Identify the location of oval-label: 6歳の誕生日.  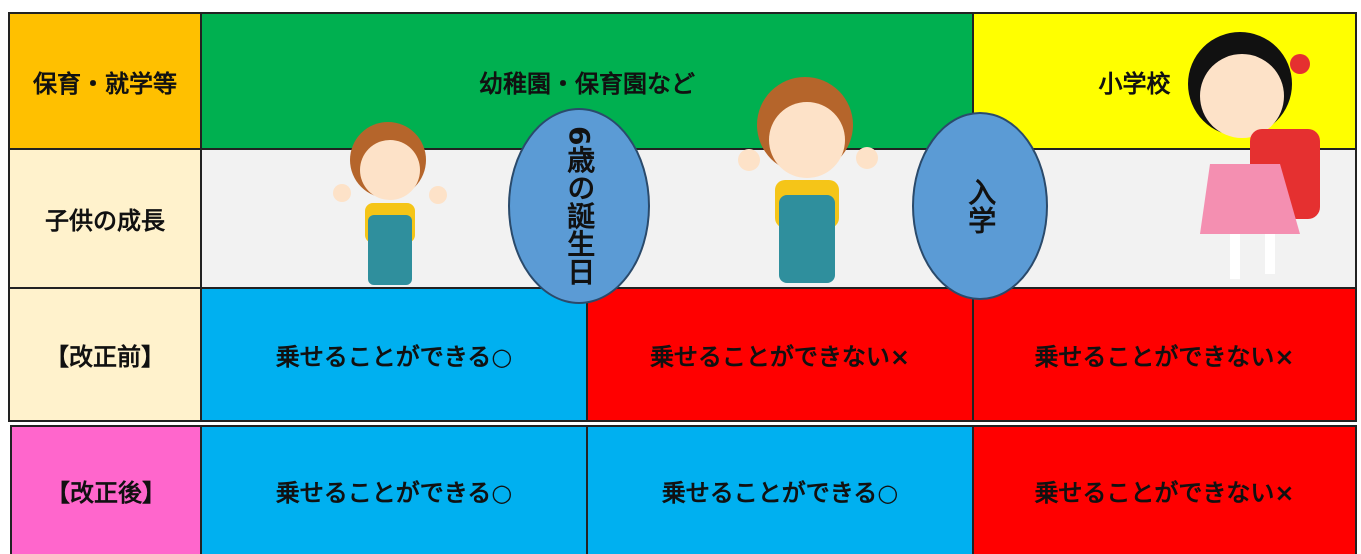
(579, 206).